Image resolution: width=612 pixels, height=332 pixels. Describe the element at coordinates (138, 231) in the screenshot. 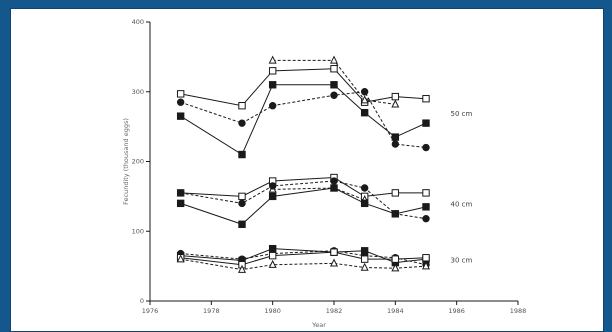

I see `y-tick-label: 100` at that location.